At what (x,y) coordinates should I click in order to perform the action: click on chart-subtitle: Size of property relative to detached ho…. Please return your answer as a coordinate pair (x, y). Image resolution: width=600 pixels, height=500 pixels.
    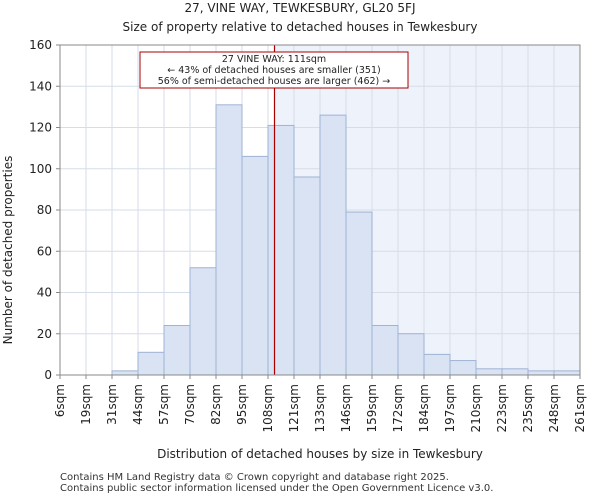
    Looking at the image, I should click on (300, 27).